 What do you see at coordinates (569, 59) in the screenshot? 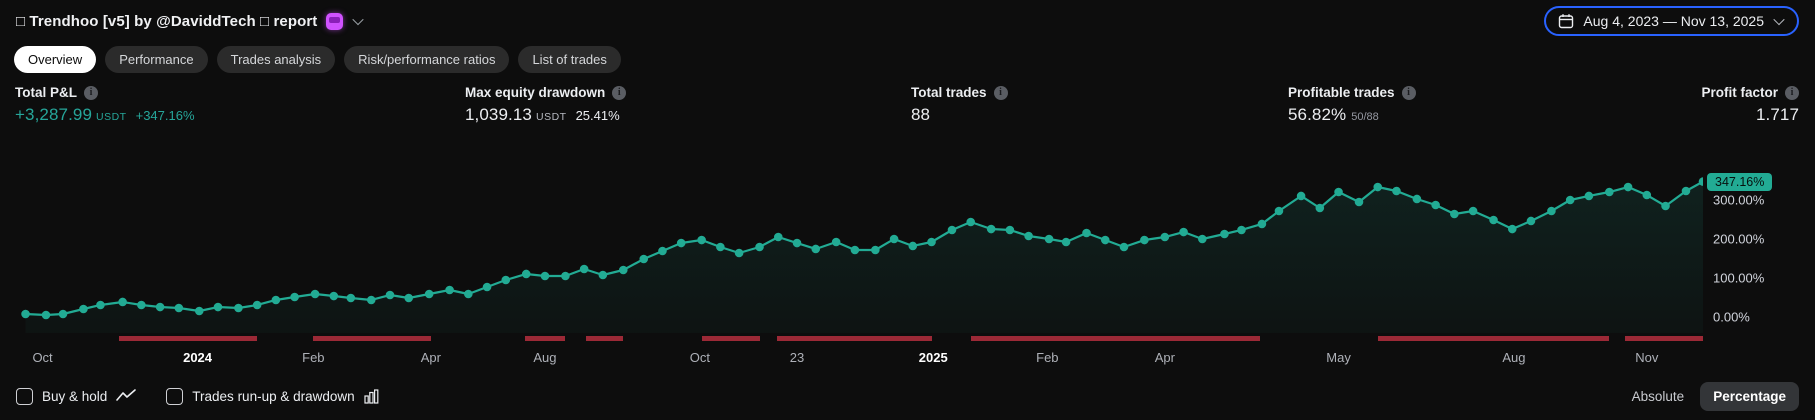
I see `tab-list-of-trades: List of trades` at bounding box center [569, 59].